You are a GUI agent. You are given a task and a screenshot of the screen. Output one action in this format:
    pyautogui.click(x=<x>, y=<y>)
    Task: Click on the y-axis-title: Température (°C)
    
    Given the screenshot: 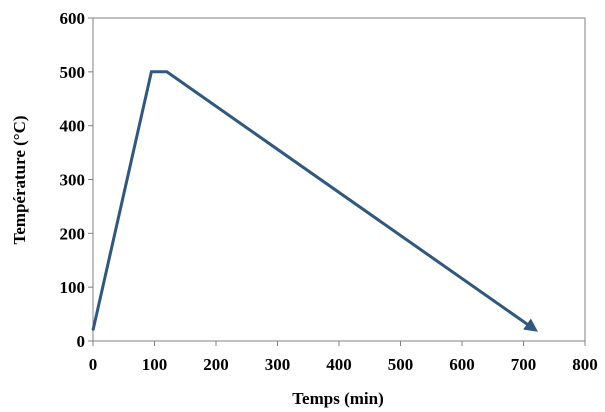 What is the action you would take?
    pyautogui.click(x=19, y=179)
    